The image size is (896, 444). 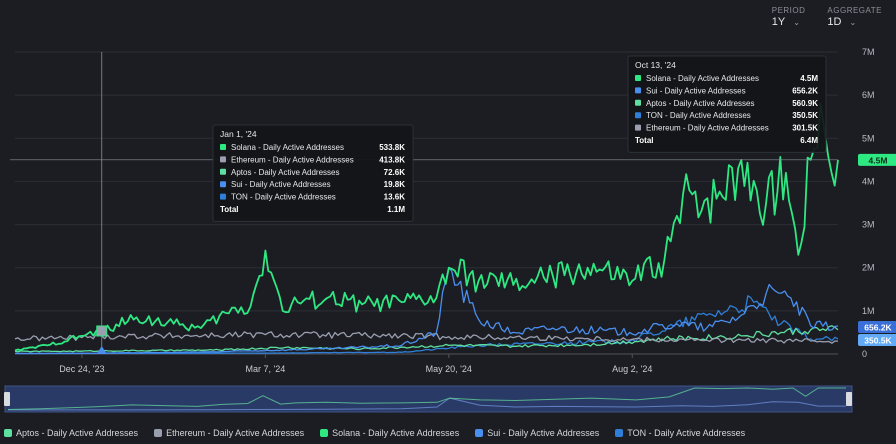 I want to click on tooltip-row-value: 4.5M, so click(x=809, y=78).